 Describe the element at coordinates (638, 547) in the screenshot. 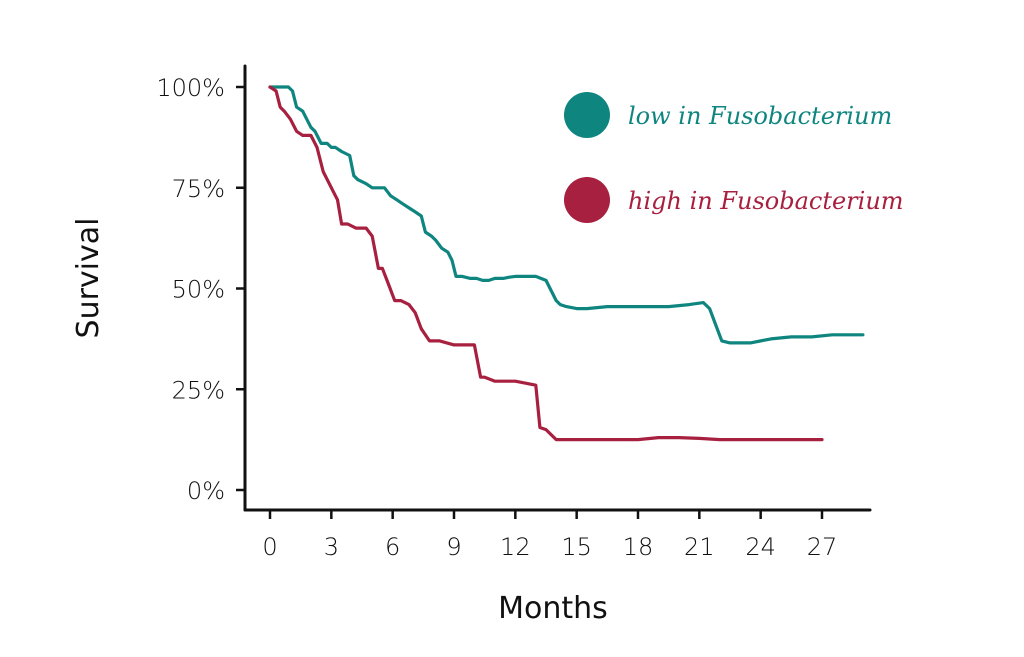

I see `x-tick-label: 18` at that location.